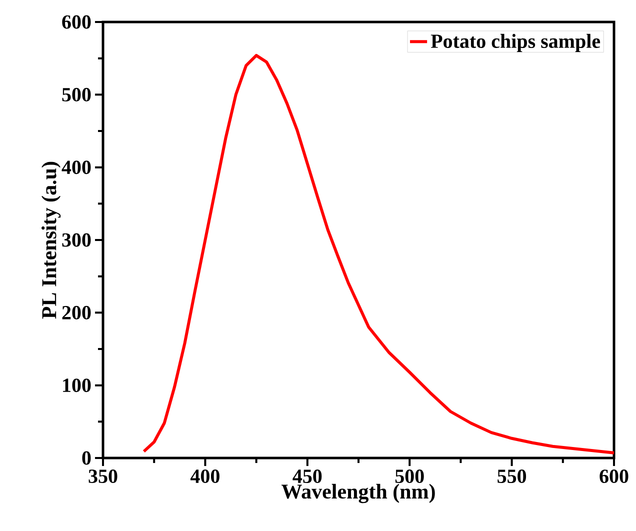 The height and width of the screenshot is (531, 636). Describe the element at coordinates (76, 95) in the screenshot. I see `y-tick-label: 500` at that location.